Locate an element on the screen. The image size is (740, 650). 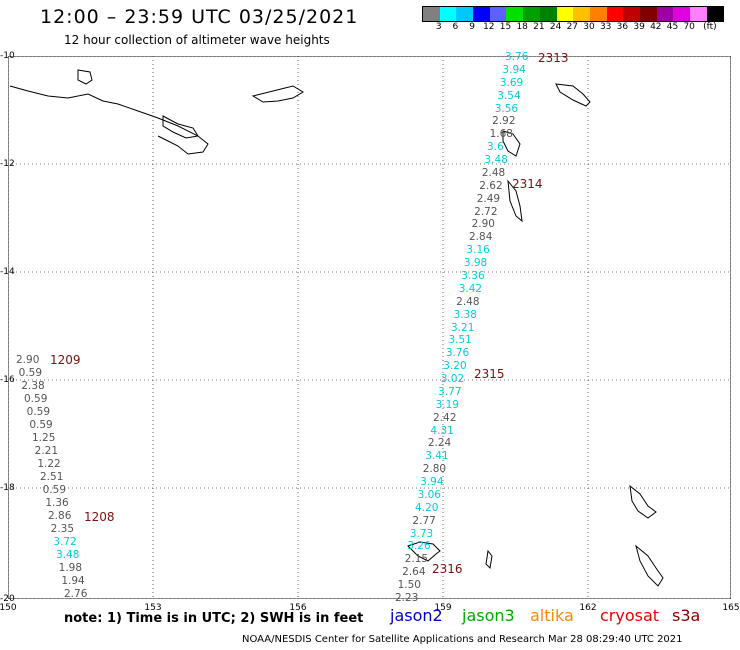
wave-height-value: 2.21 is located at coordinates (46, 451).